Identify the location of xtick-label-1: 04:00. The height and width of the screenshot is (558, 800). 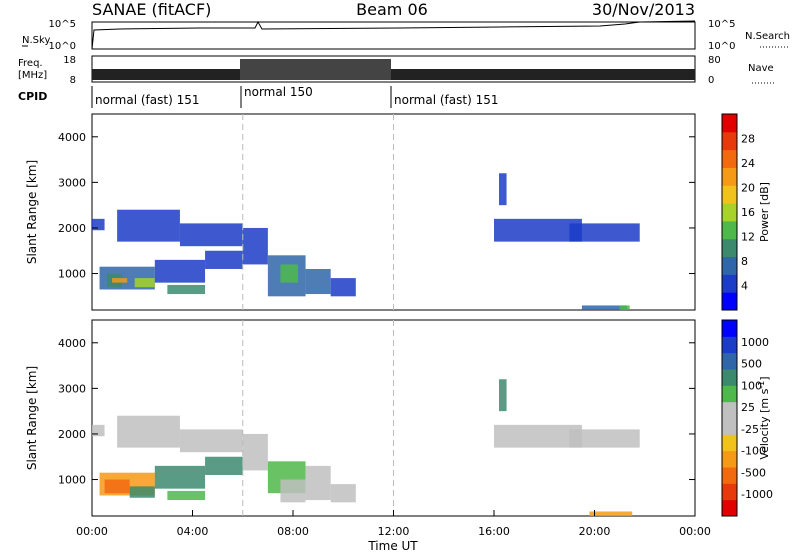
(193, 531).